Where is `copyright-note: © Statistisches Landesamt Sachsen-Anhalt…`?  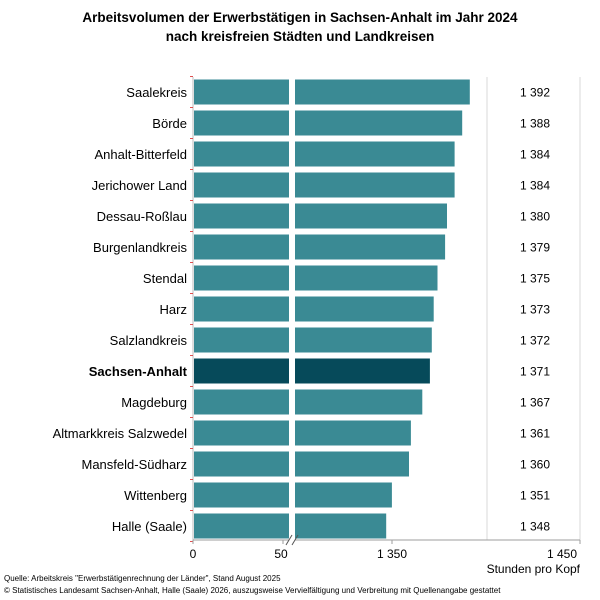
copyright-note: © Statistisches Landesamt Sachsen-Anhalt… is located at coordinates (252, 590).